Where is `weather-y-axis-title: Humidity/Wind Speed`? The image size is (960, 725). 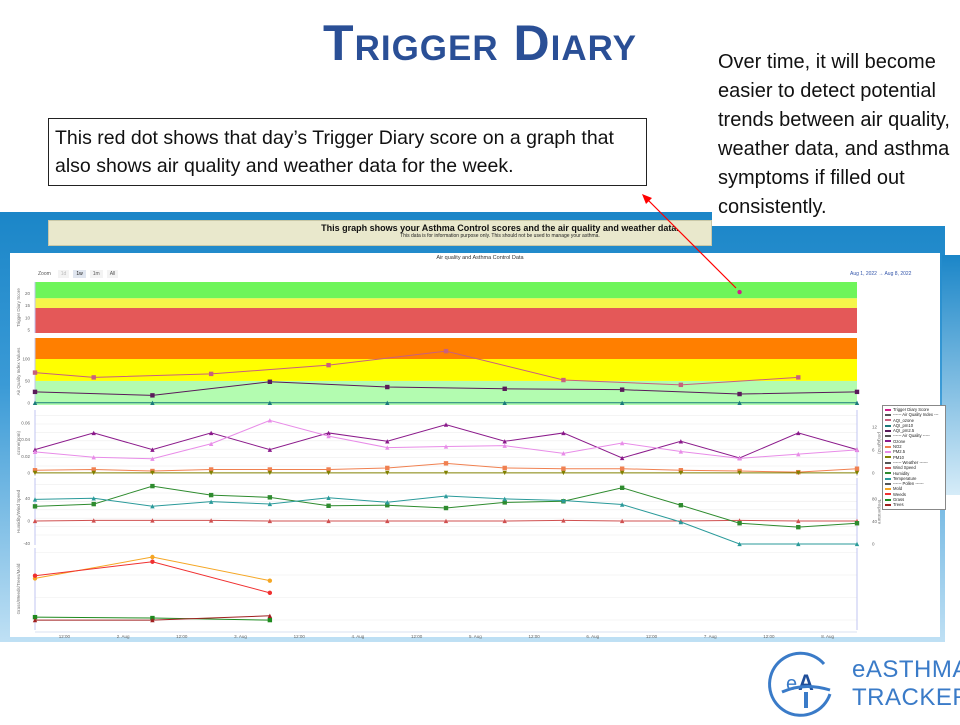 weather-y-axis-title: Humidity/Wind Speed is located at coordinates (18, 511).